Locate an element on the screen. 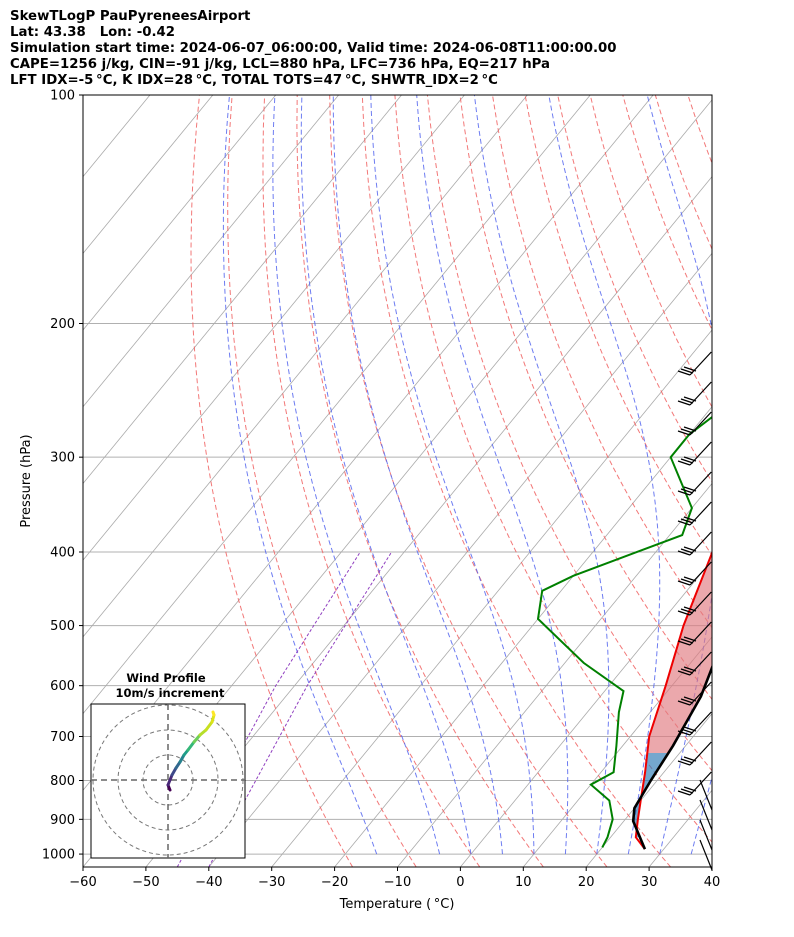 The image size is (794, 937). x-tick-label: −10 is located at coordinates (397, 882).